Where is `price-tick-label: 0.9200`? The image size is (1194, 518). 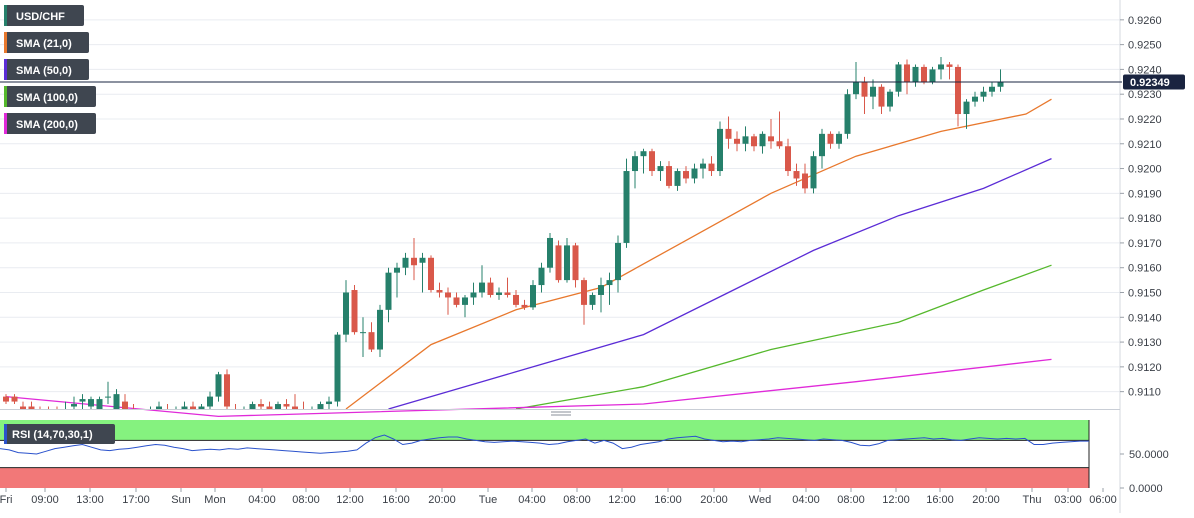
price-tick-label: 0.9200 is located at coordinates (1145, 170).